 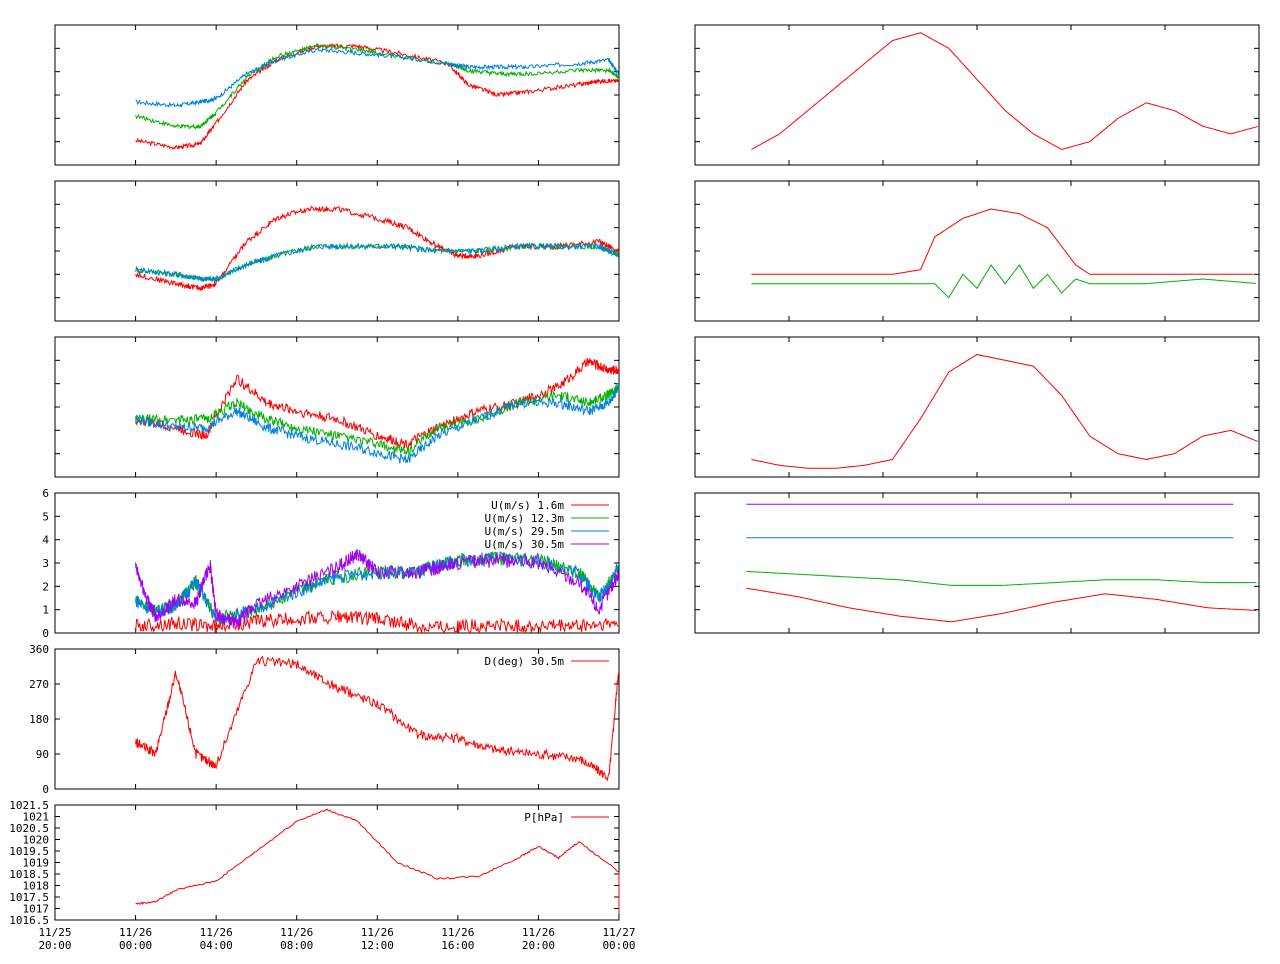 What do you see at coordinates (36, 817) in the screenshot?
I see `y-tick-label: 1021` at bounding box center [36, 817].